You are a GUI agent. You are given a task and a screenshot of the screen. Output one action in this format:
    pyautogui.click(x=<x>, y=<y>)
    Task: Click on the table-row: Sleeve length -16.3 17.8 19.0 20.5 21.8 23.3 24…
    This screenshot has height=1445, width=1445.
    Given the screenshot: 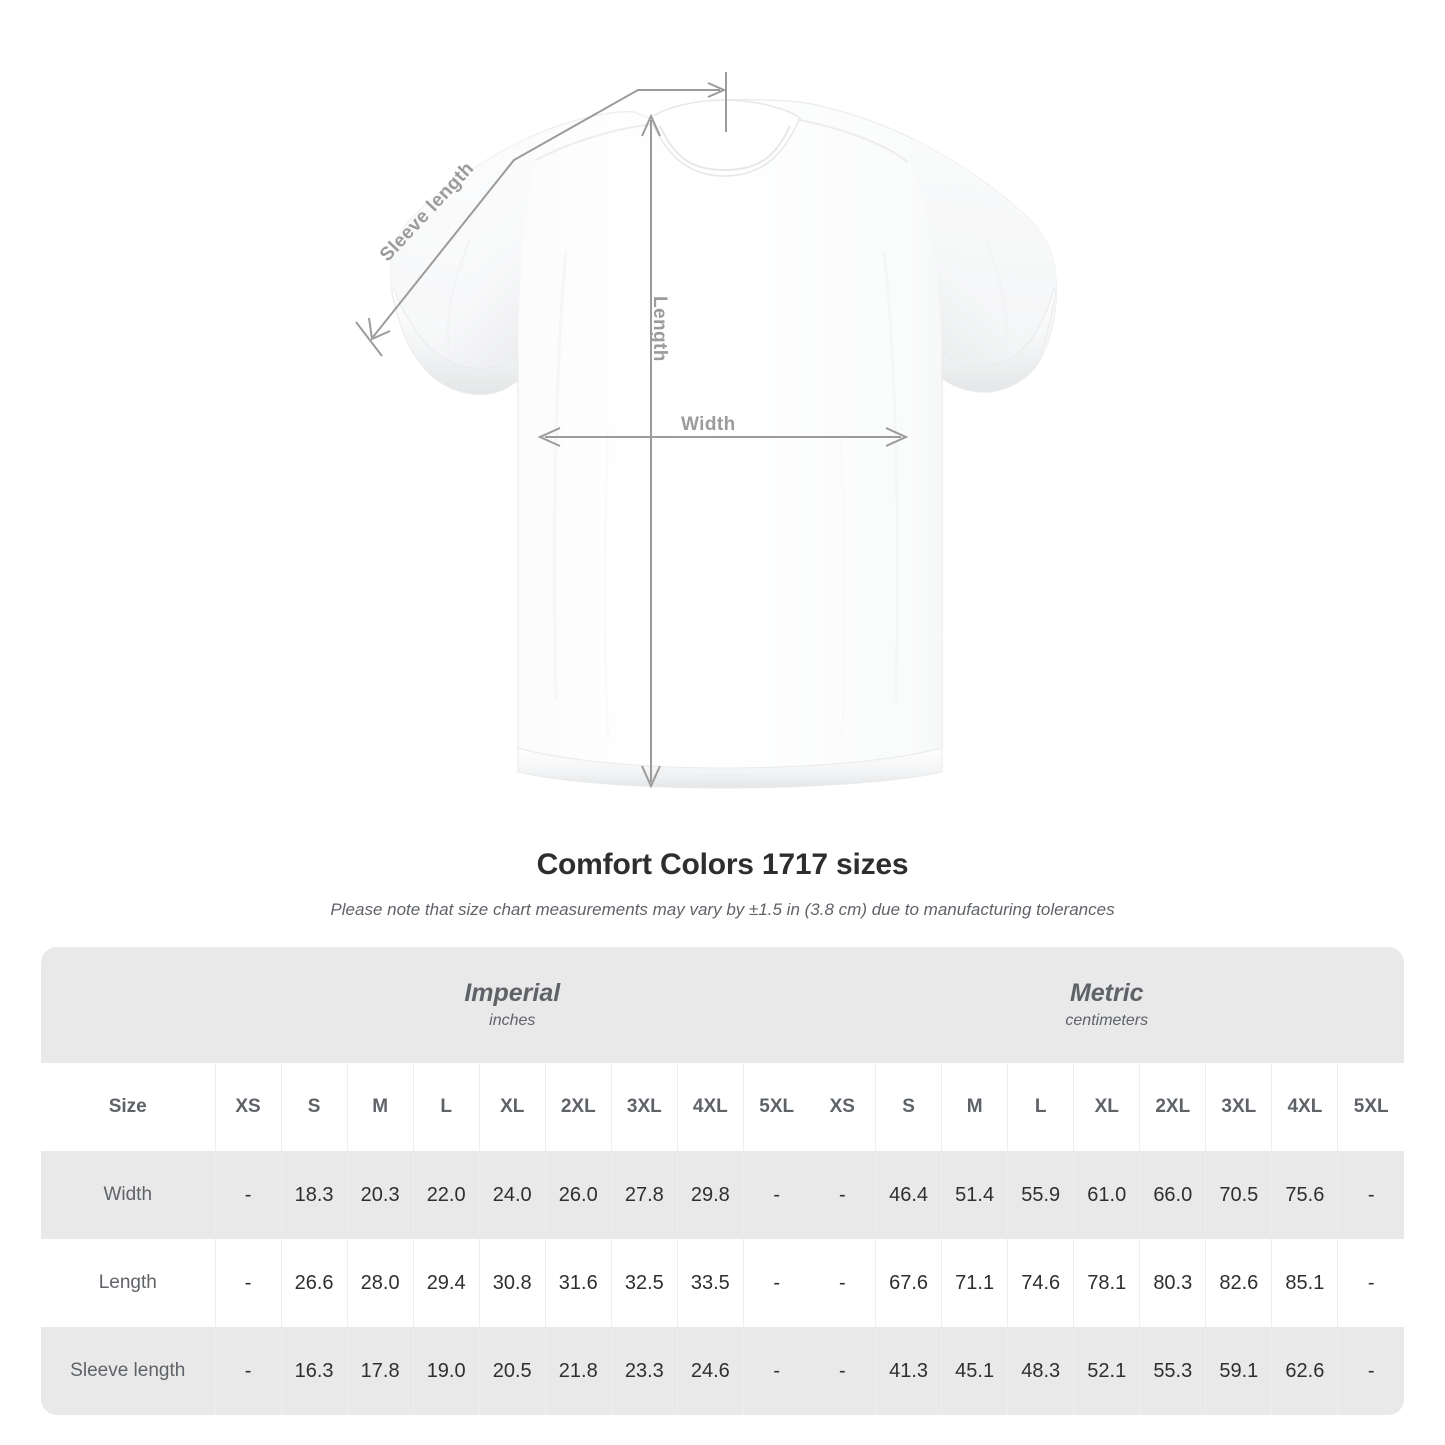 What is the action you would take?
    pyautogui.click(x=722, y=1371)
    